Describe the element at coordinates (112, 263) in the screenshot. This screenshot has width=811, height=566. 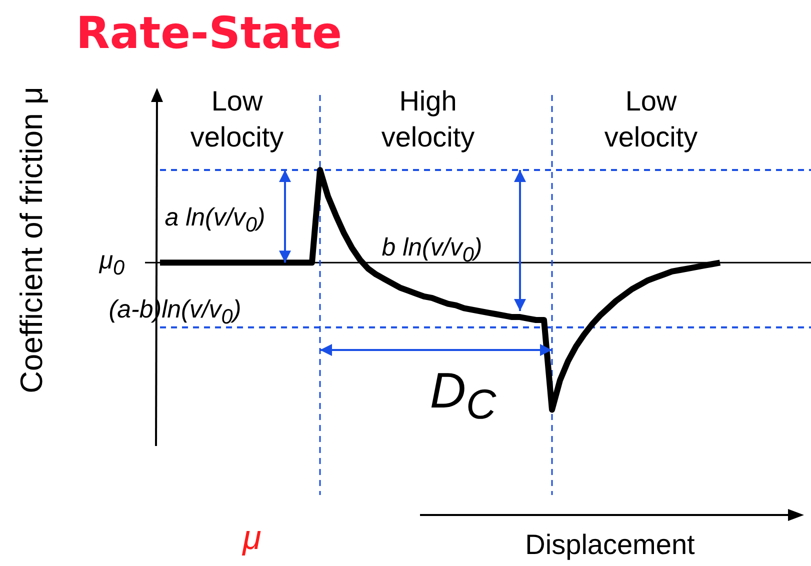
I see `text: μ$_{0}$` at that location.